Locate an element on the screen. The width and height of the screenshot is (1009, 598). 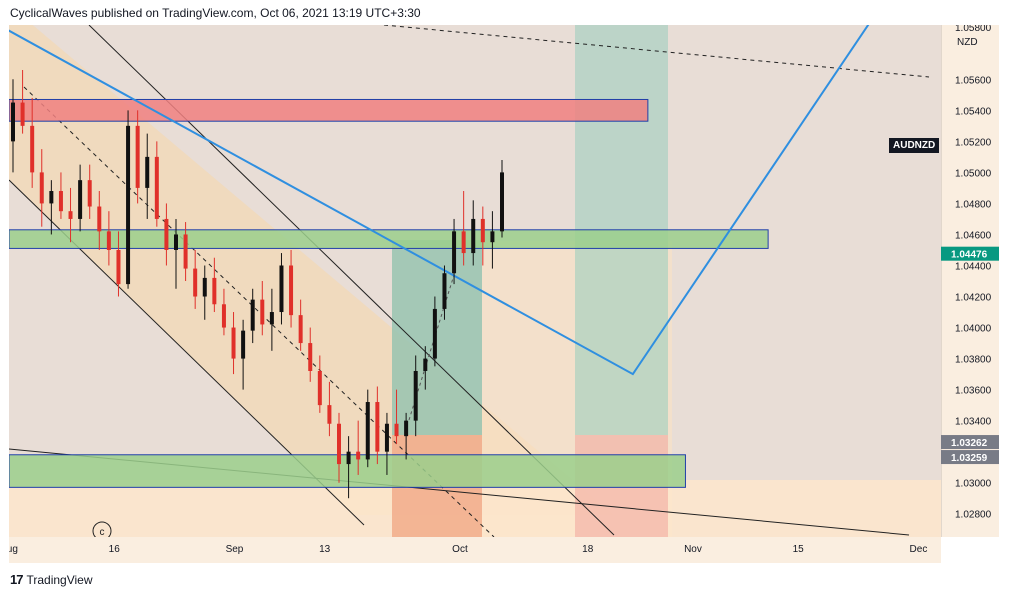
zone-resistance is located at coordinates (329, 110).